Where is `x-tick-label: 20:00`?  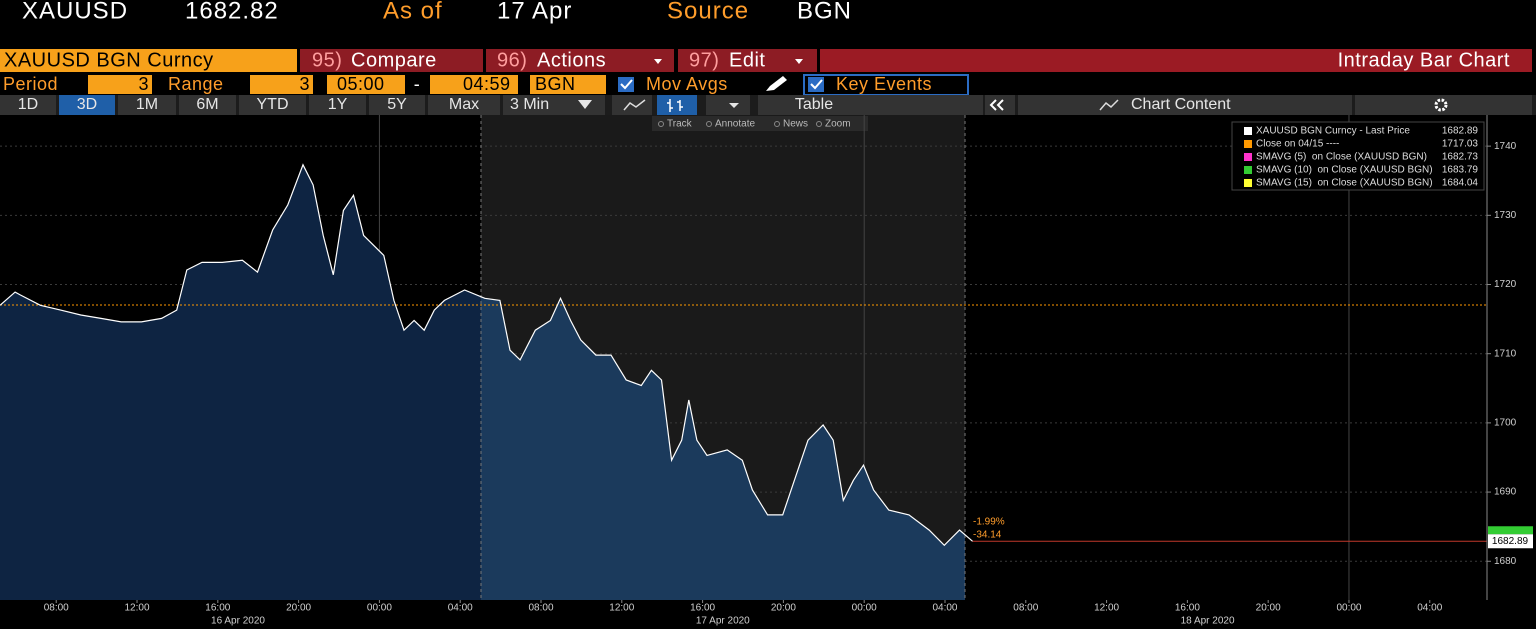
x-tick-label: 20:00 is located at coordinates (1268, 608).